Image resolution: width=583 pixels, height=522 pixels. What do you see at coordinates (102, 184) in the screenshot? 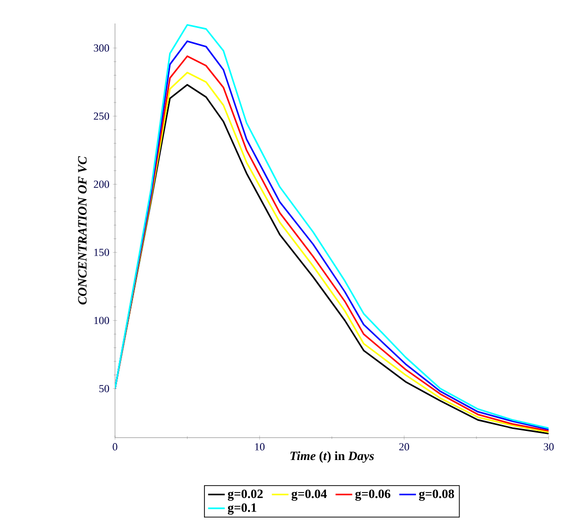
I see `y-tick-label: 200` at bounding box center [102, 184].